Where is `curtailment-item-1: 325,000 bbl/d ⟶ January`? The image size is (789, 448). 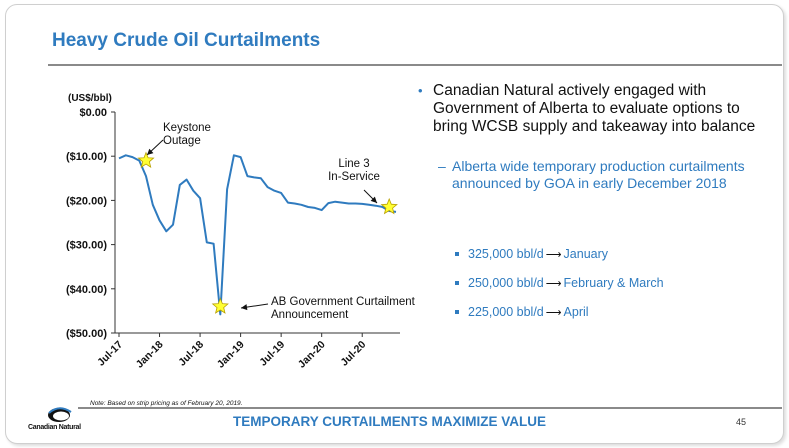 curtailment-item-1: 325,000 bbl/d ⟶ January is located at coordinates (531, 254).